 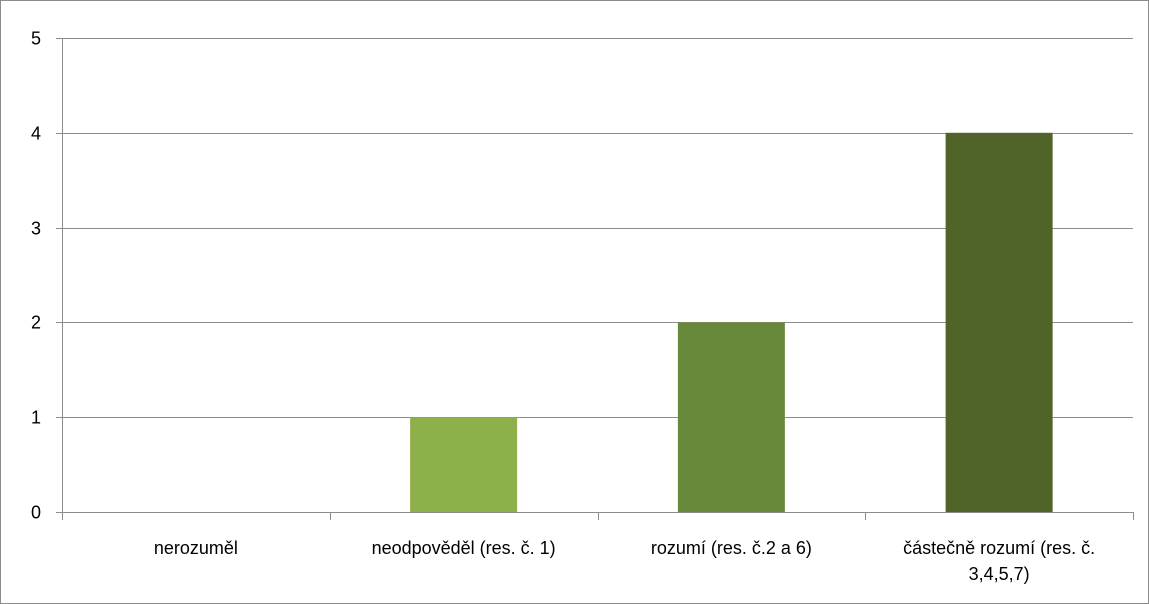 What do you see at coordinates (36, 39) in the screenshot?
I see `y-tick-label-5: 5` at bounding box center [36, 39].